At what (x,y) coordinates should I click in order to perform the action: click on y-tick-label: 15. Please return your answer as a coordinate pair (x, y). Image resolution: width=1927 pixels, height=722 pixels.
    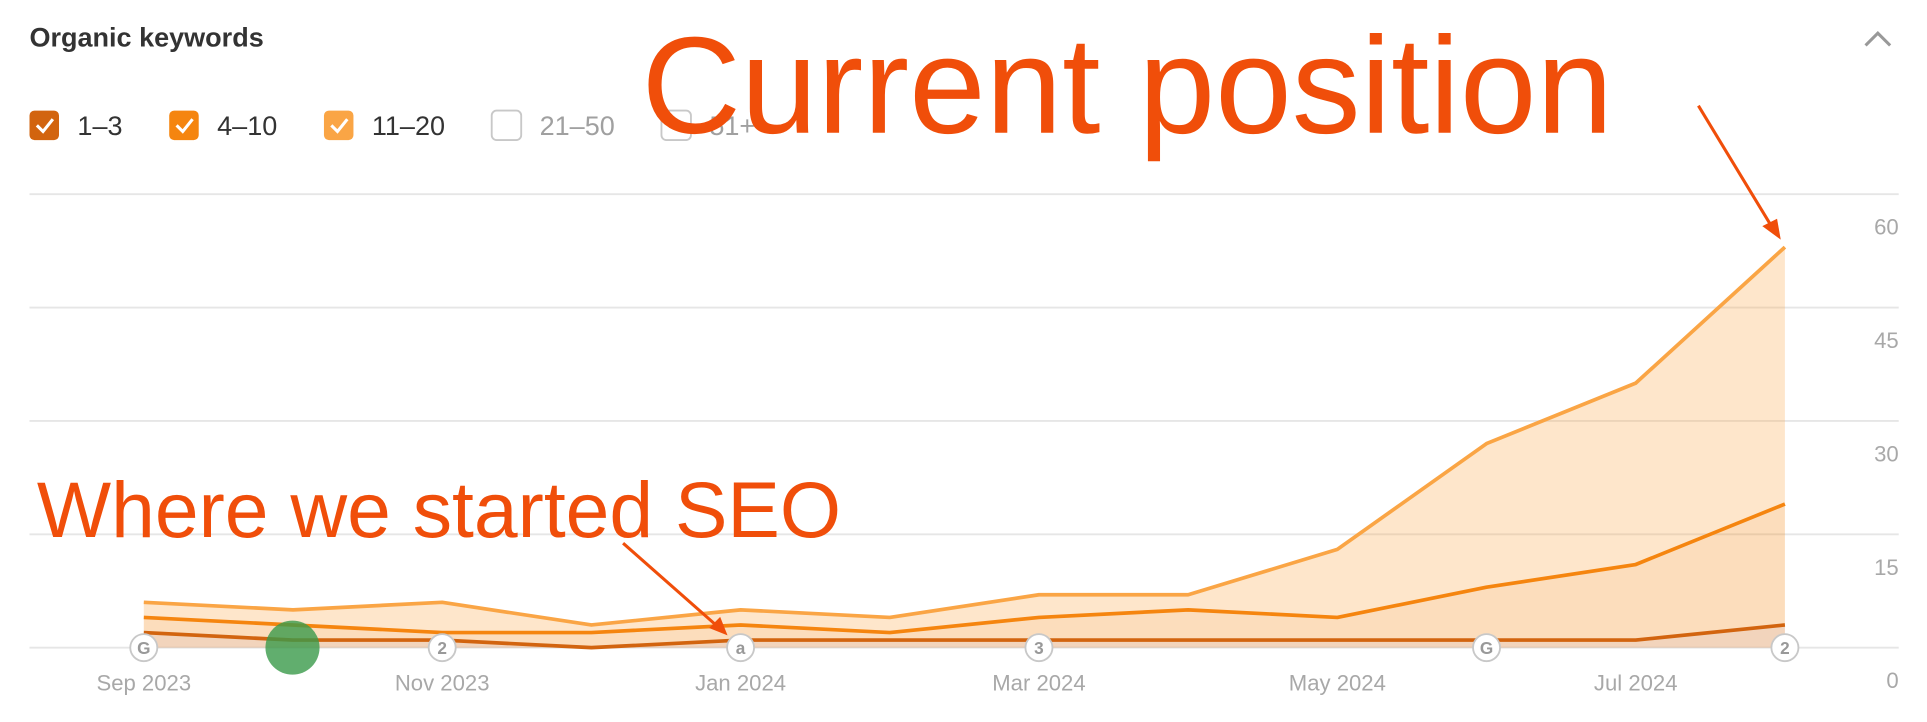
    Looking at the image, I should click on (1886, 567).